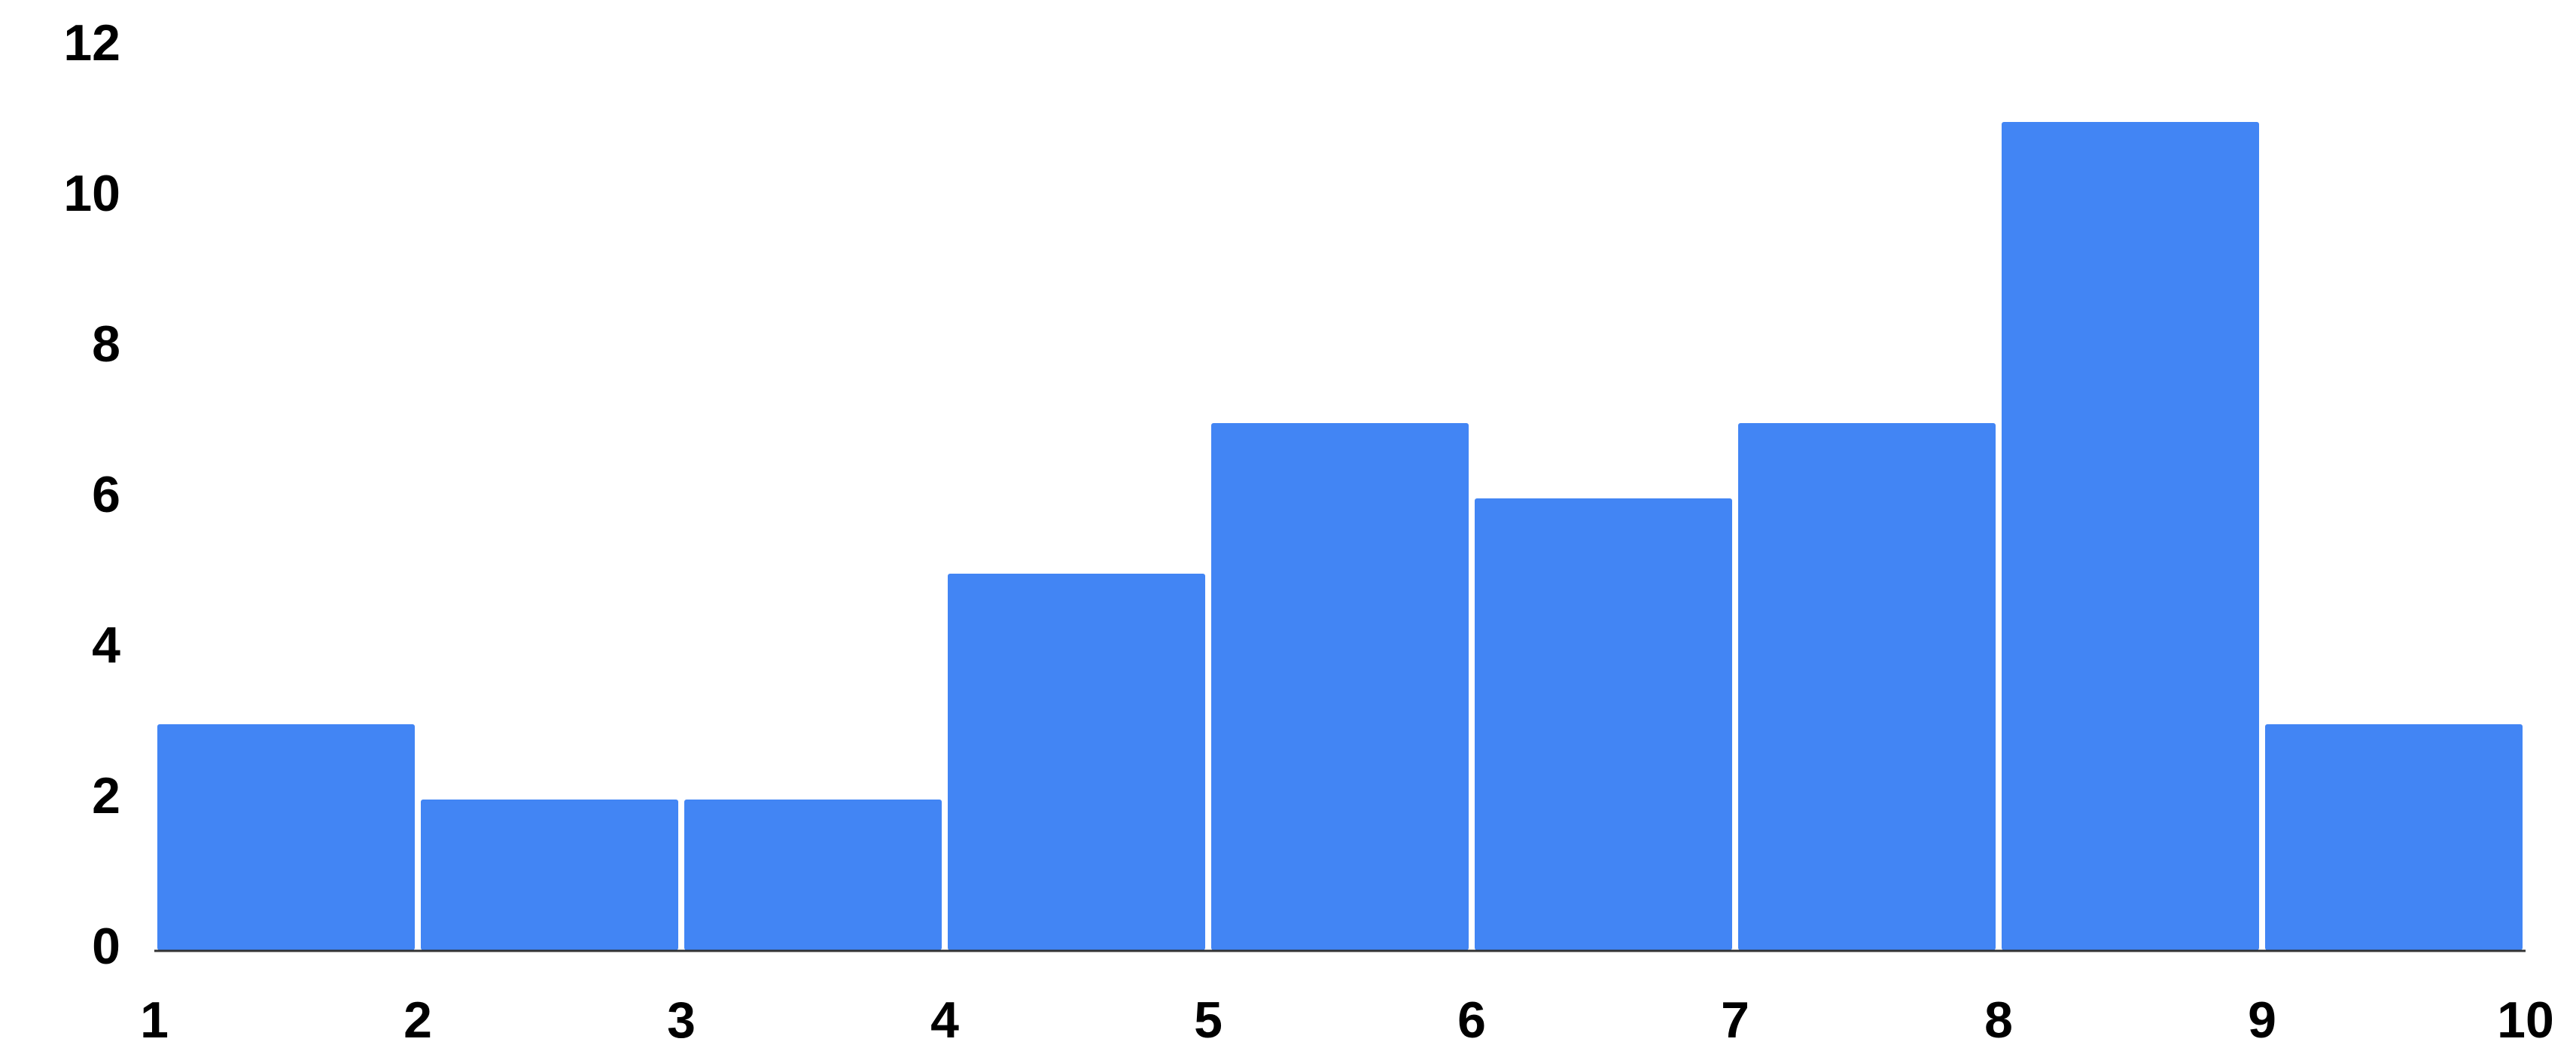 Image resolution: width=2576 pixels, height=1054 pixels. I want to click on x-tick-label: 9, so click(2262, 1020).